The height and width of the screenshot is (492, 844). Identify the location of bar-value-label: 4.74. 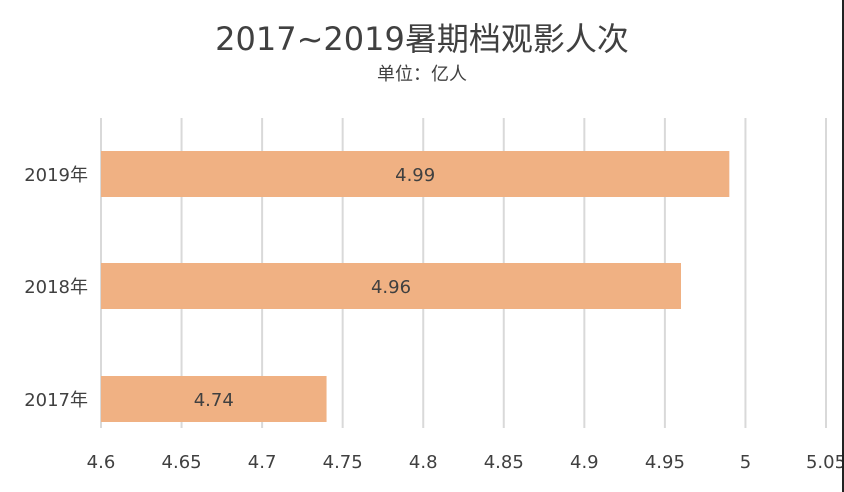
(214, 400).